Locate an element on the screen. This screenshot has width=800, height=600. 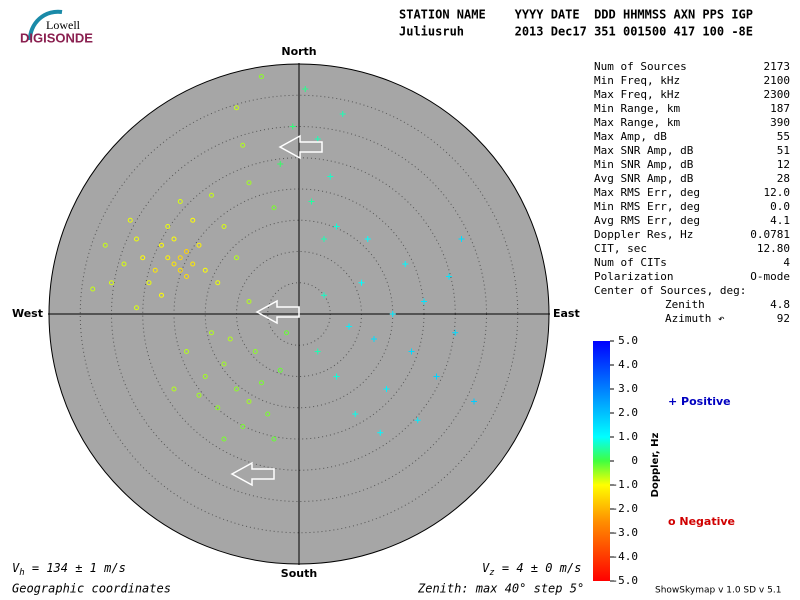
drift-arrows is located at coordinates (276, 310).